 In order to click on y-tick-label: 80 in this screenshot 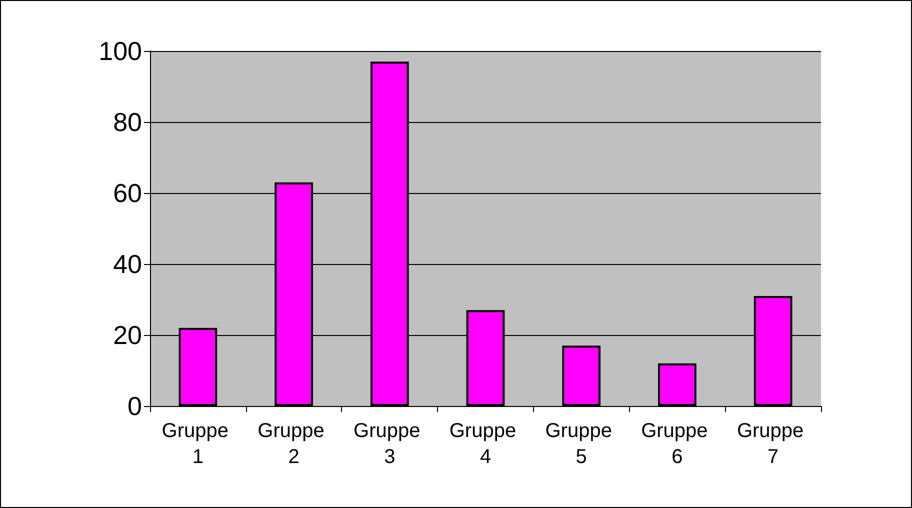, I will do `click(127, 122)`.